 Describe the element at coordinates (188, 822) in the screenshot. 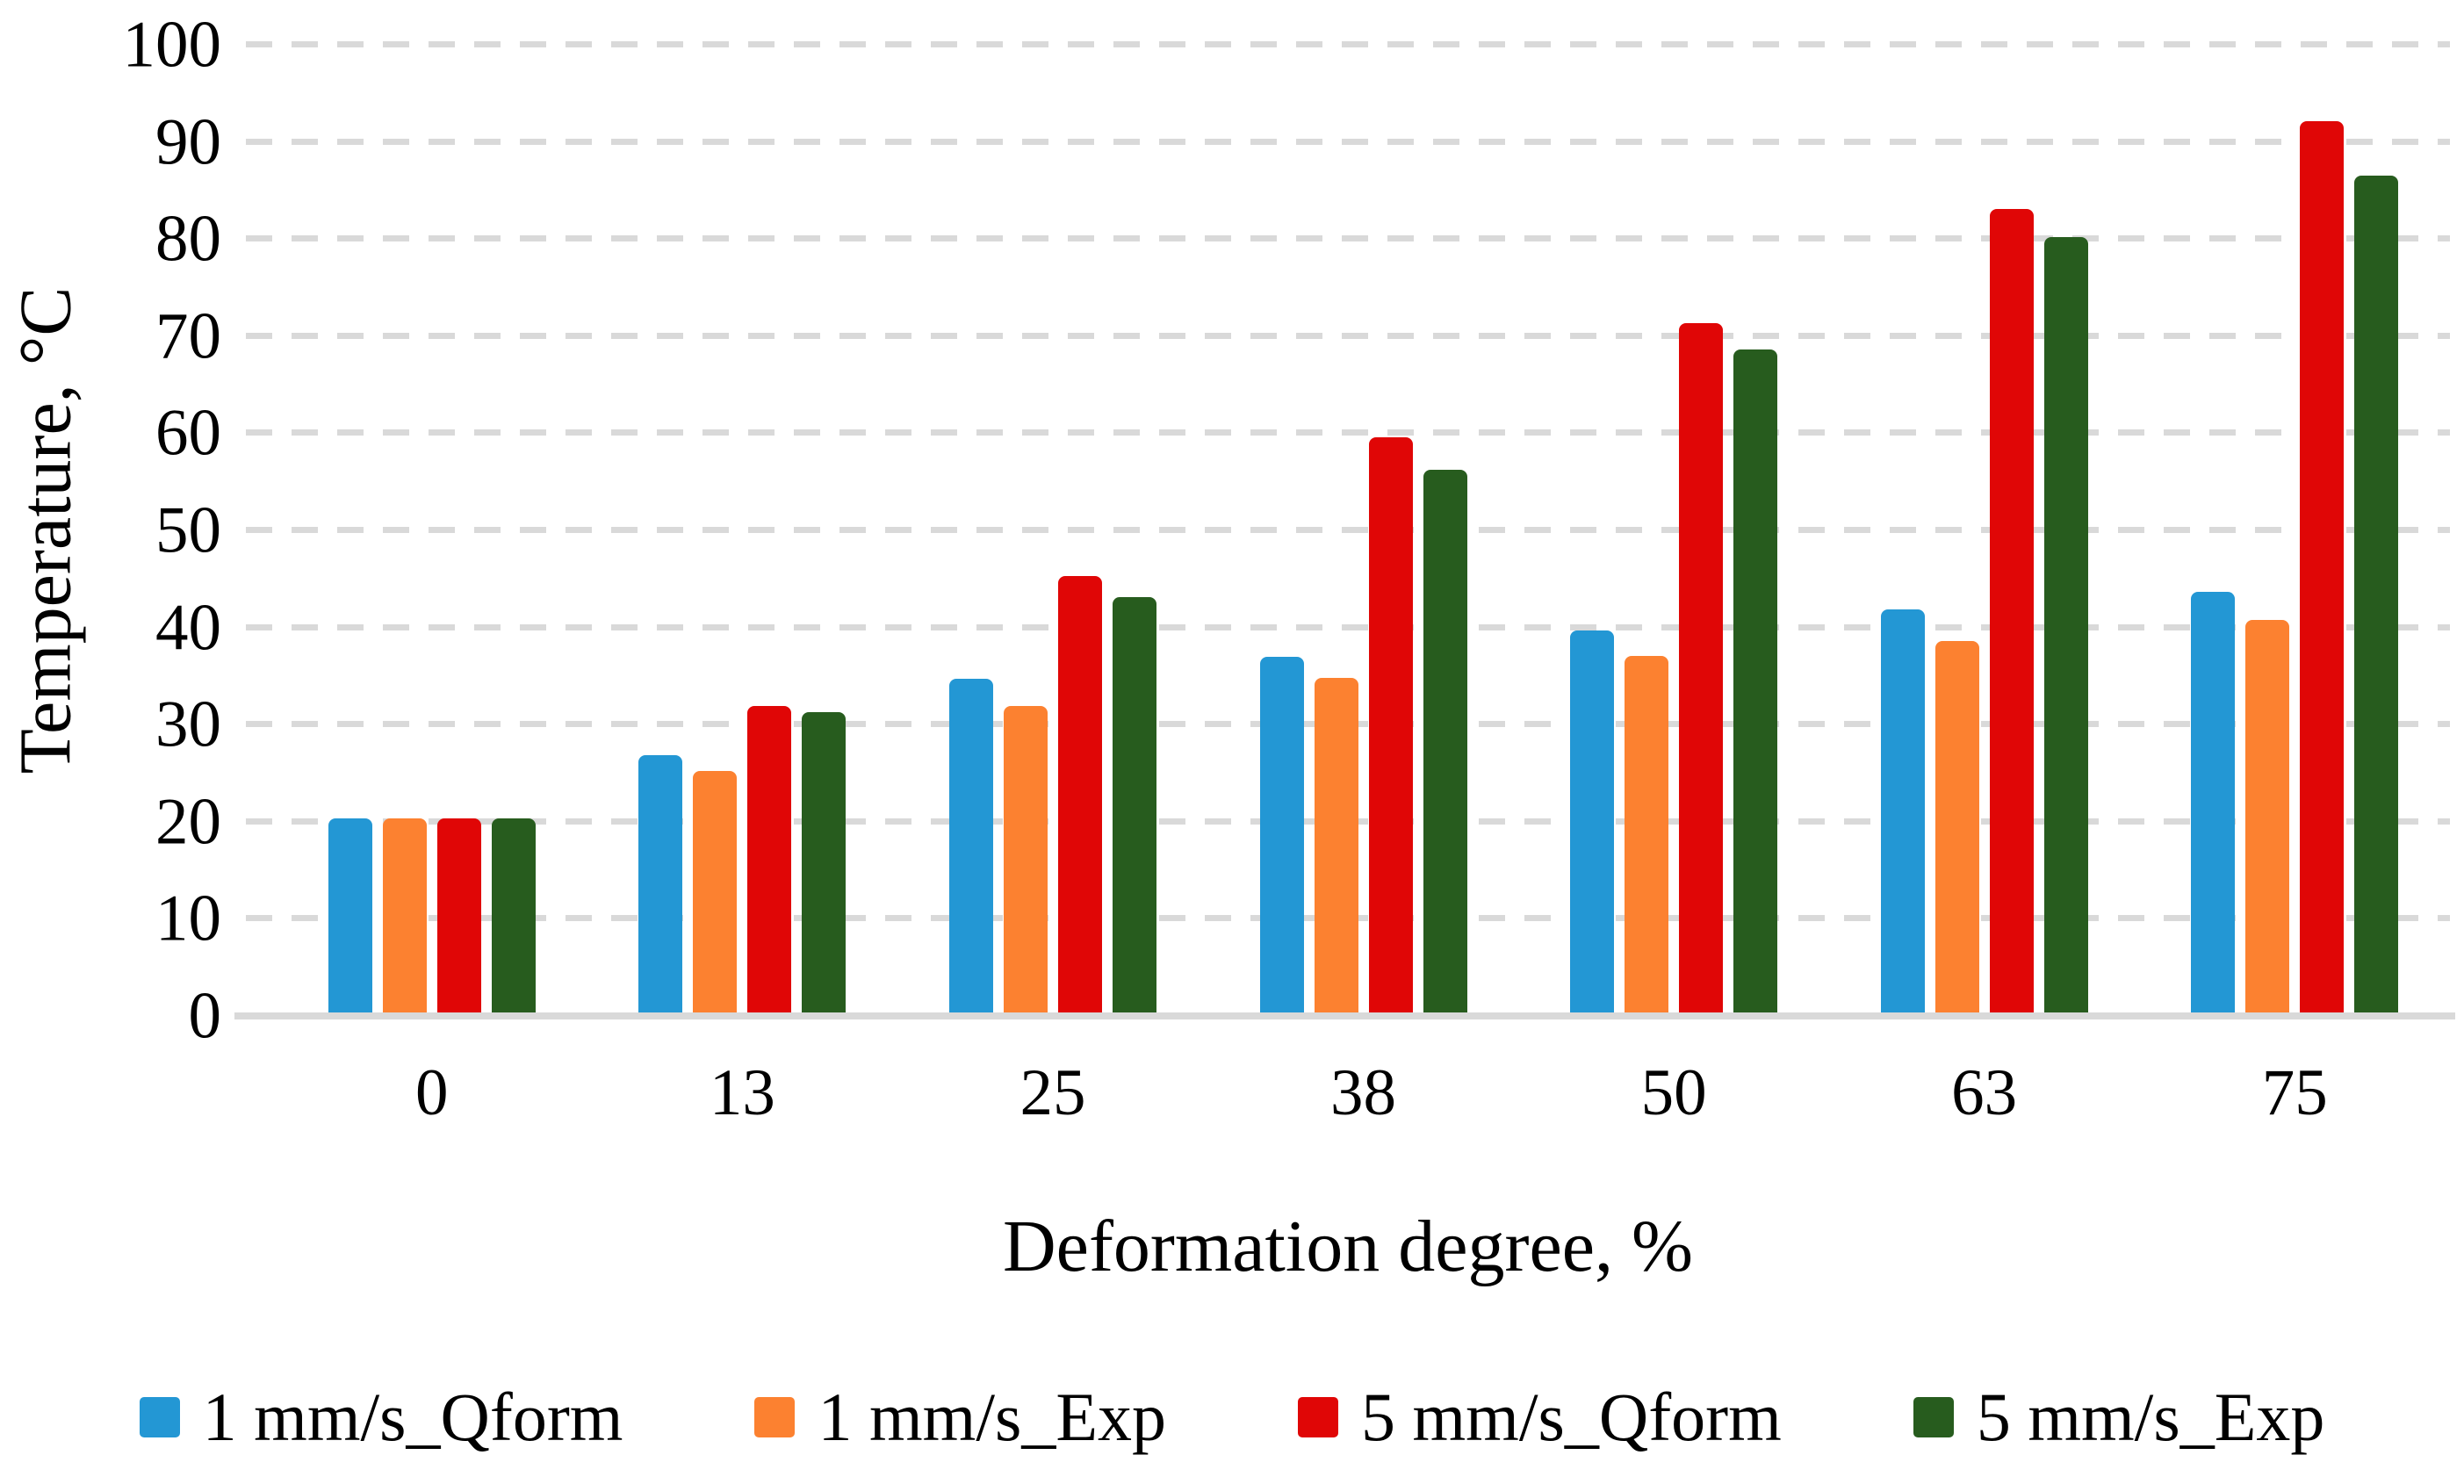

I see `y-tick-label-20: 20` at that location.